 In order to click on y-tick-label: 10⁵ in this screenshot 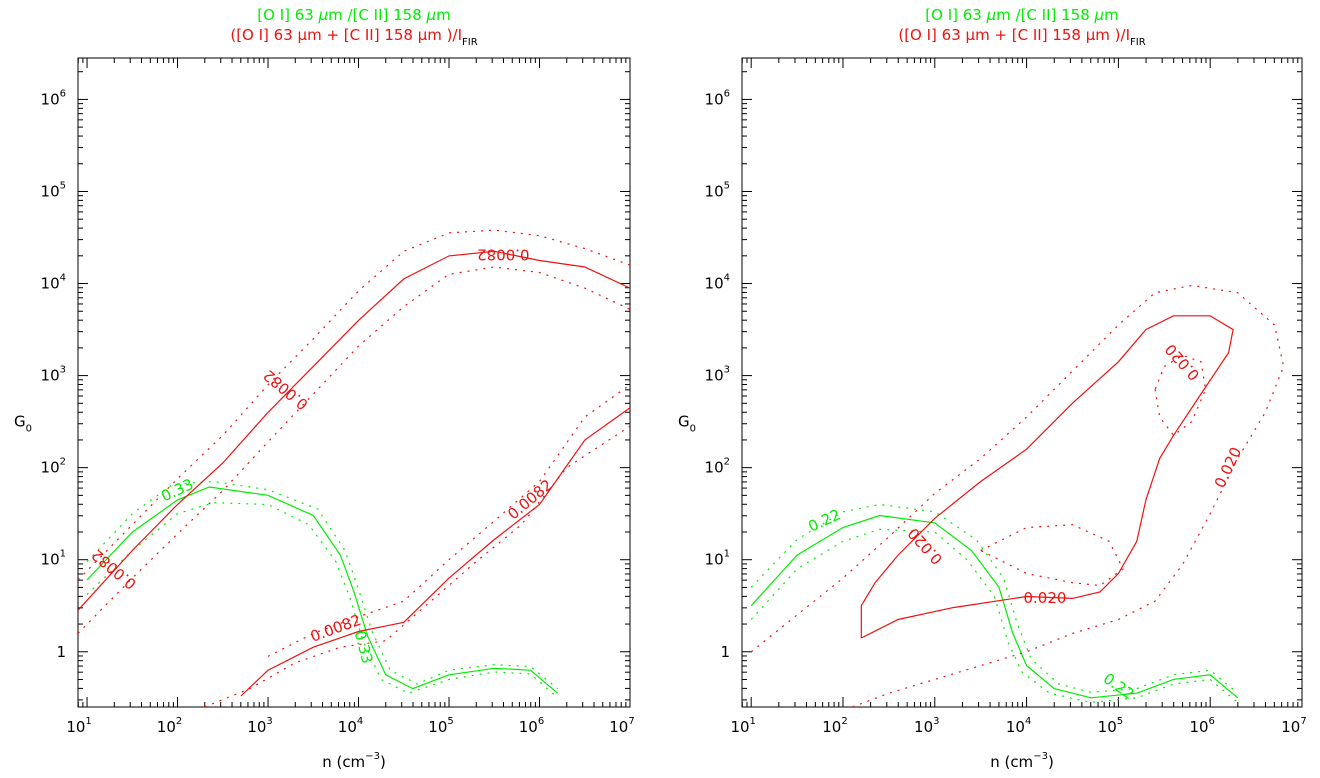, I will do `click(717, 190)`.